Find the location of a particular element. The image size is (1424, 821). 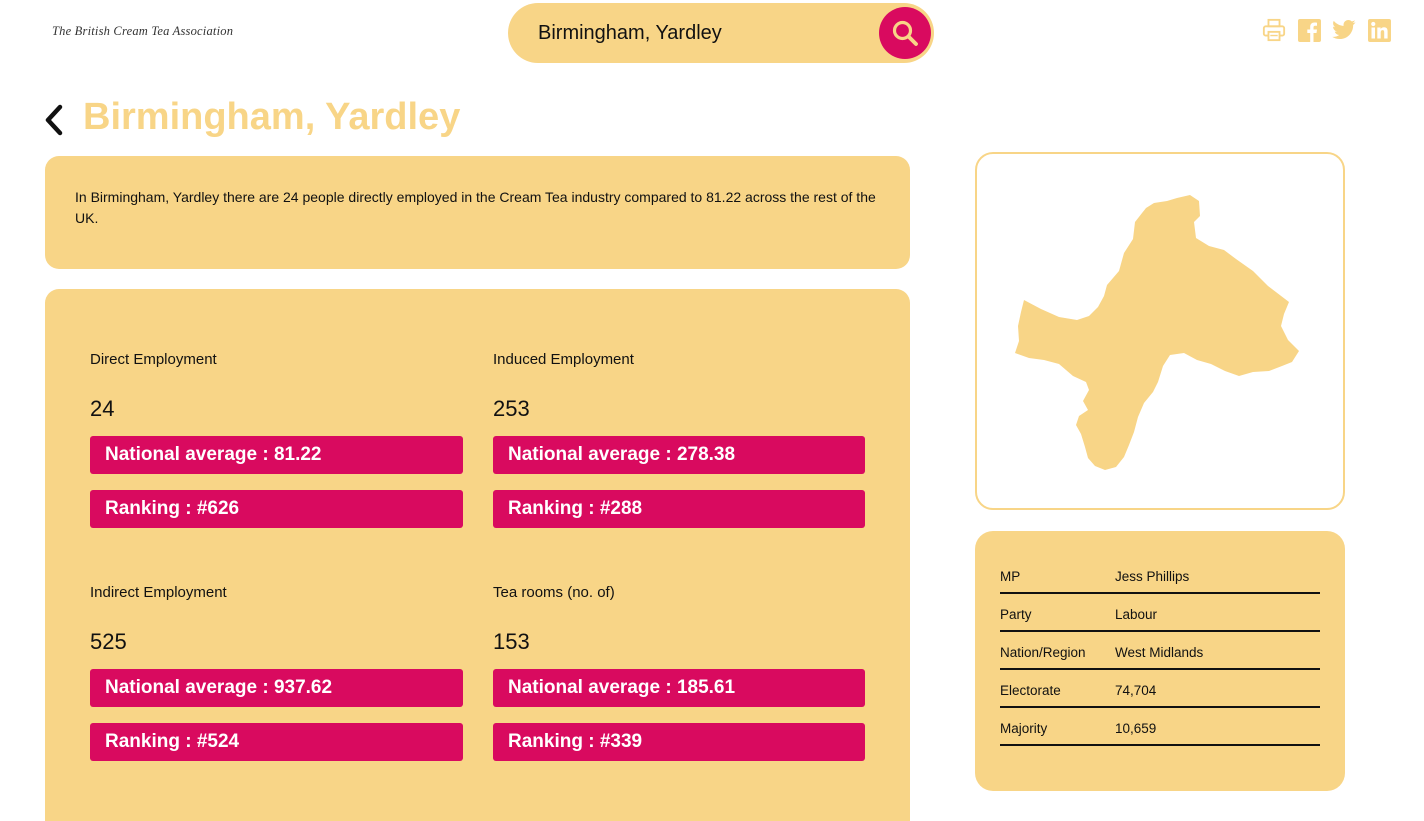

info-value: 74,704 is located at coordinates (1136, 690).